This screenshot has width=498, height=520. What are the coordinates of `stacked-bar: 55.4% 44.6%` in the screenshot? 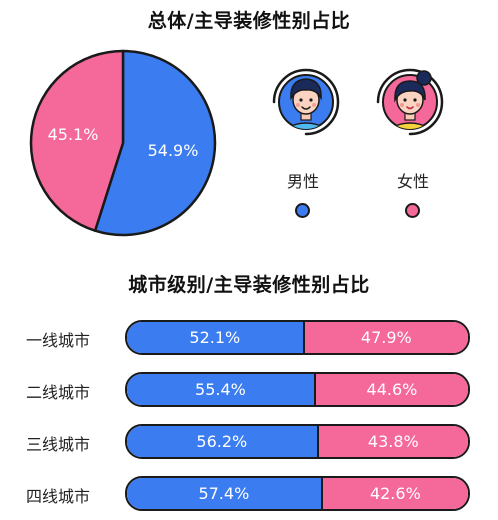 It's located at (297, 389).